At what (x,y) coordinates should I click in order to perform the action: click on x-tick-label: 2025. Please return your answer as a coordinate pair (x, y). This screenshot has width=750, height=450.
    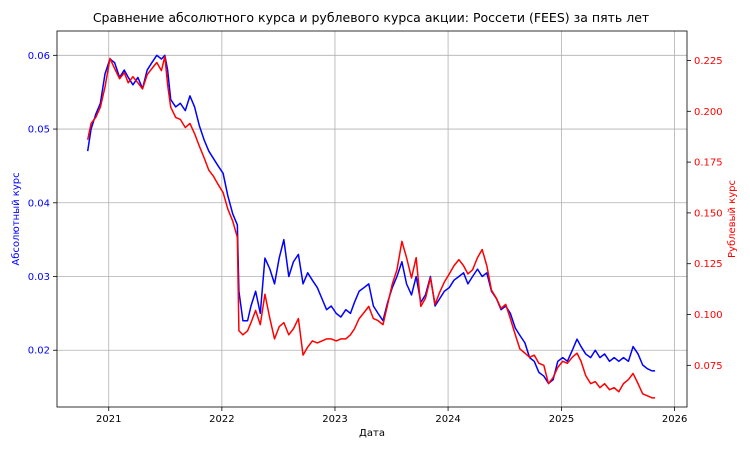
    Looking at the image, I should click on (561, 419).